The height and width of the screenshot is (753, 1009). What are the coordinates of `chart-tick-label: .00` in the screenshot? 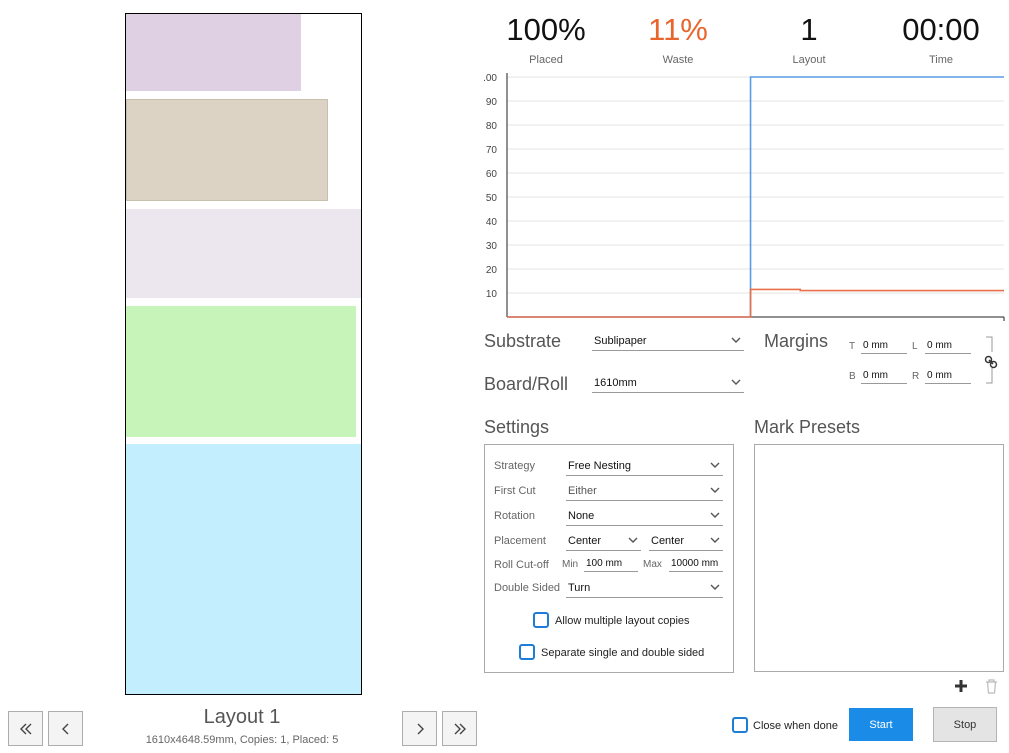 It's located at (490, 78).